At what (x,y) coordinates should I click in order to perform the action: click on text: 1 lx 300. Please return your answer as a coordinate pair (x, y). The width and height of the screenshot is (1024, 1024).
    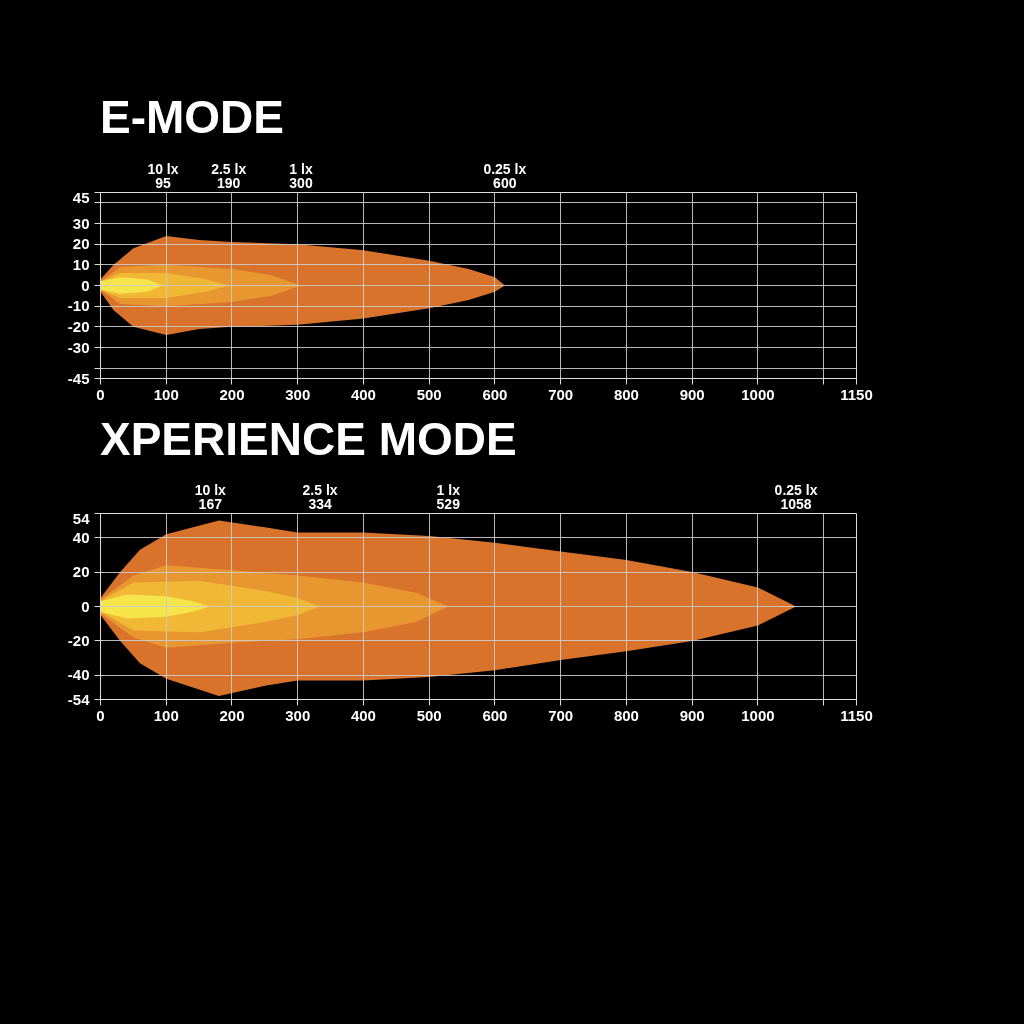
    Looking at the image, I should click on (301, 176).